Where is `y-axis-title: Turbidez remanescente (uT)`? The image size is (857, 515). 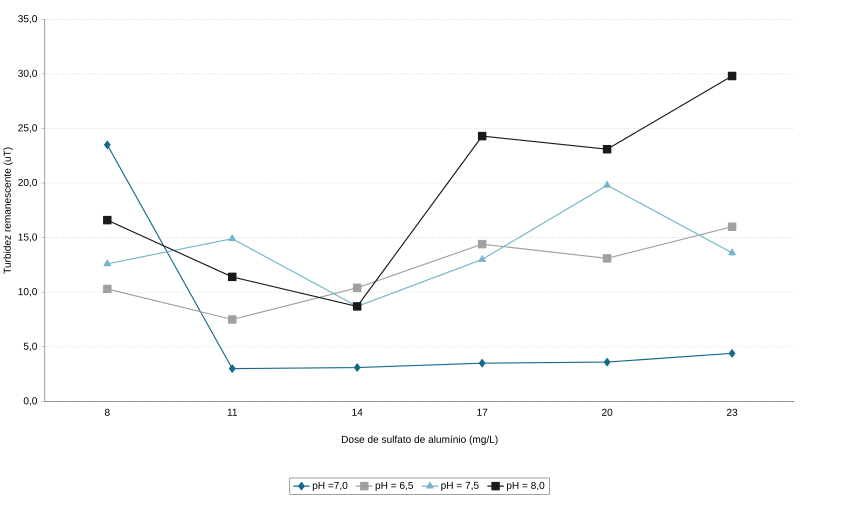 y-axis-title: Turbidez remanescente (uT) is located at coordinates (8, 210).